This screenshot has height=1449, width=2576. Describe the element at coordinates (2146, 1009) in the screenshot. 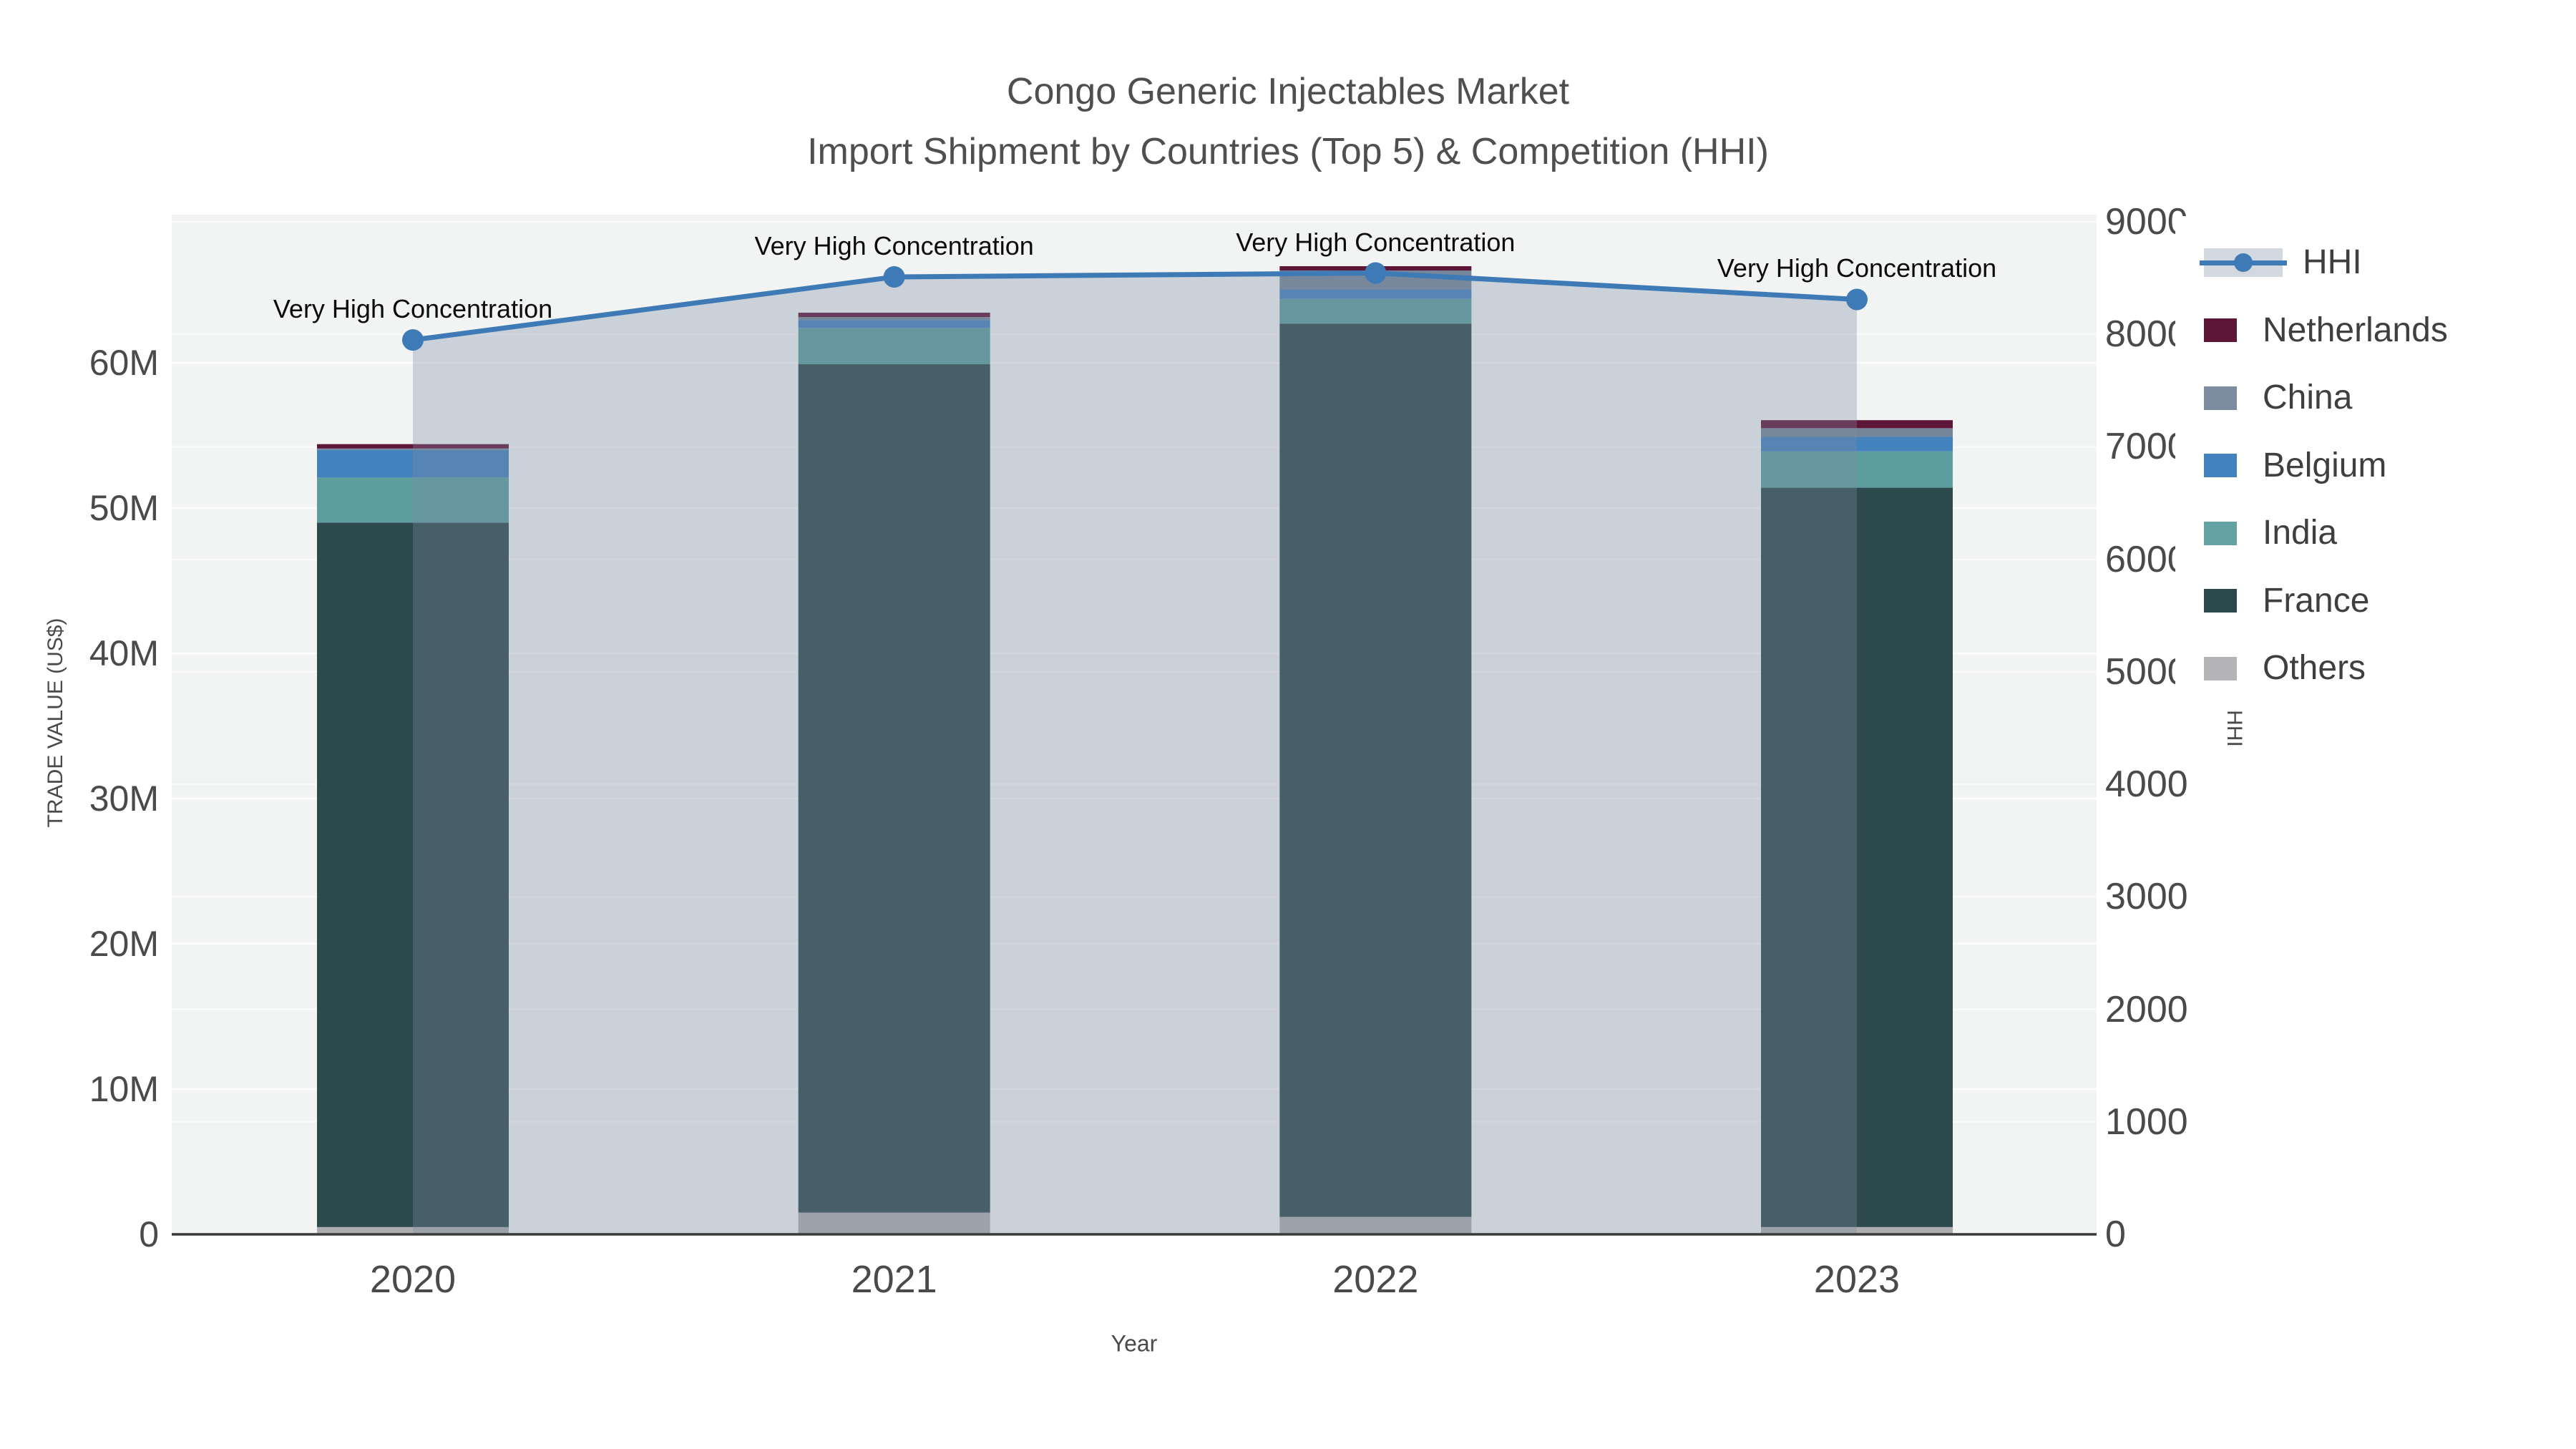

I see `y-right-tick-label-2000: 2000` at that location.